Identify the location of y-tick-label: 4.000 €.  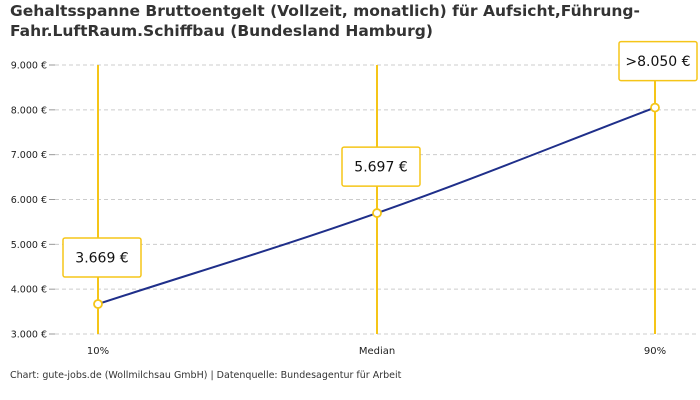
(29, 290).